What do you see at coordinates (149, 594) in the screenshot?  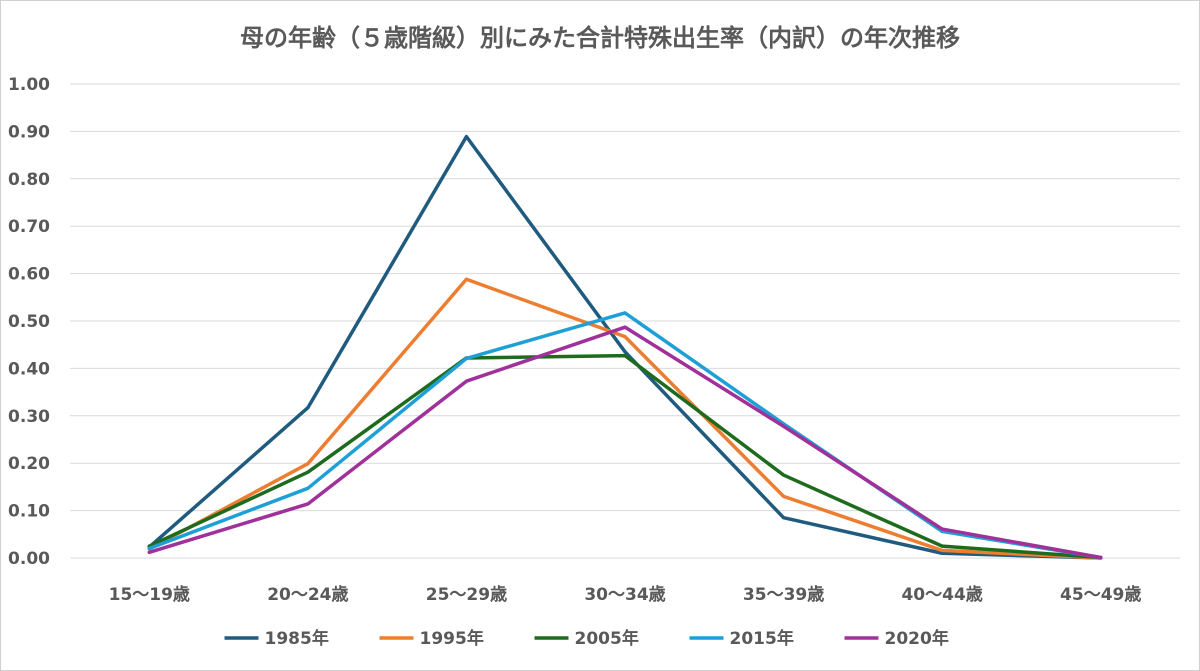 I see `x-tick-label: 15〜19歳` at bounding box center [149, 594].